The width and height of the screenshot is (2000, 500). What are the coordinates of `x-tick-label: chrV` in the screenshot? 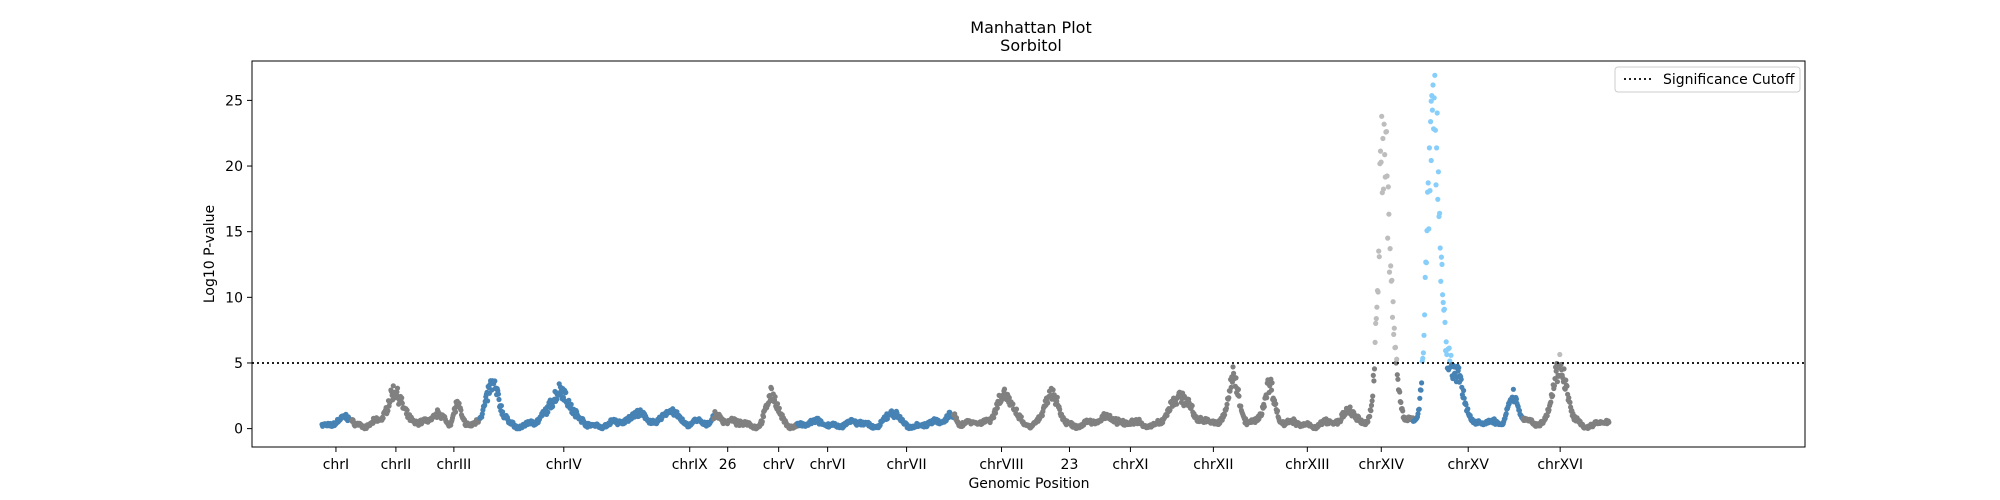 It's located at (779, 465).